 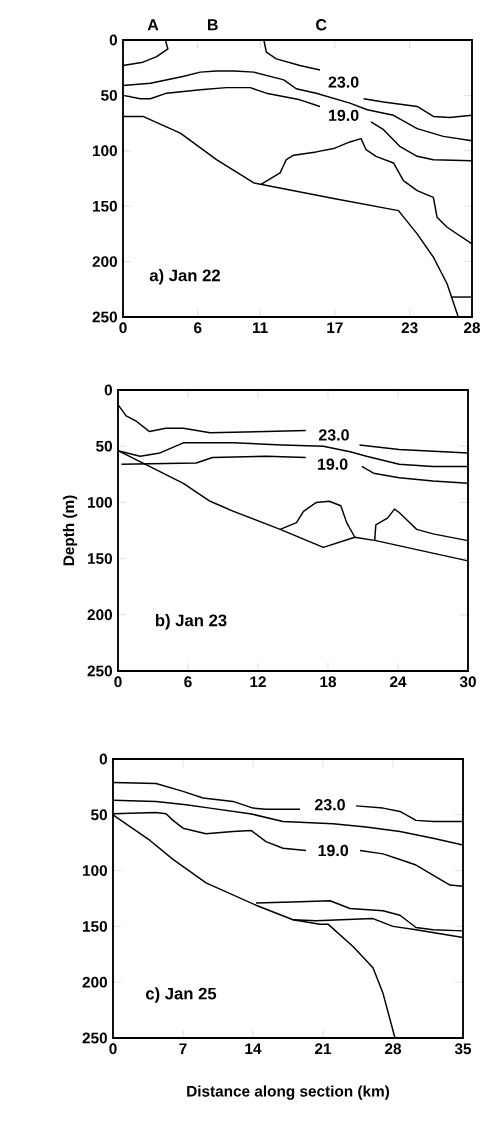 I want to click on x-tick-label: 14, so click(x=253, y=1048).